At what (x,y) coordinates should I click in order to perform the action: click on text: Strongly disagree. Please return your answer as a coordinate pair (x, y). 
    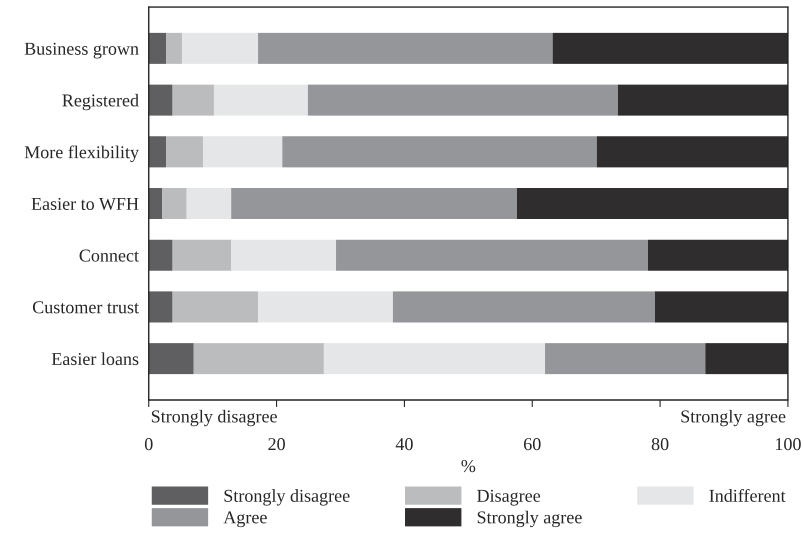
    Looking at the image, I should click on (214, 418).